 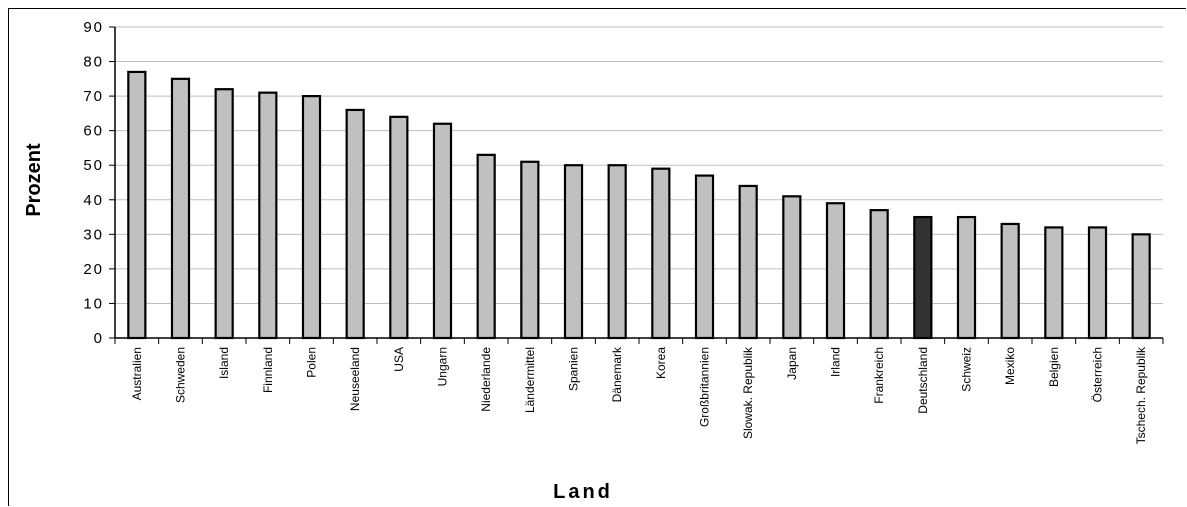 What do you see at coordinates (1141, 395) in the screenshot?
I see `x-tick-label: Tschech. Republik` at bounding box center [1141, 395].